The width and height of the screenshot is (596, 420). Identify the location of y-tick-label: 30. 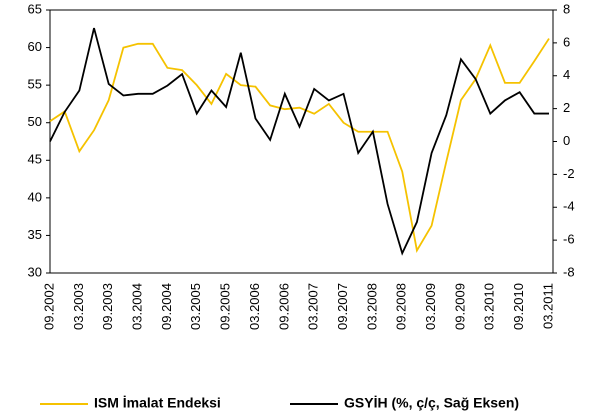
(35, 271).